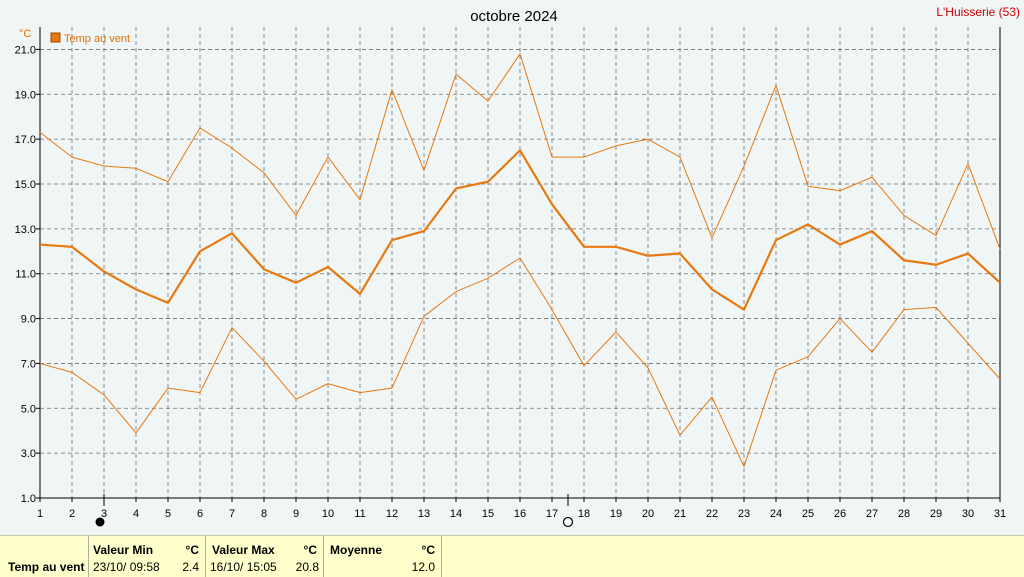 Image resolution: width=1024 pixels, height=577 pixels. I want to click on max-header: Valeur Max, so click(243, 550).